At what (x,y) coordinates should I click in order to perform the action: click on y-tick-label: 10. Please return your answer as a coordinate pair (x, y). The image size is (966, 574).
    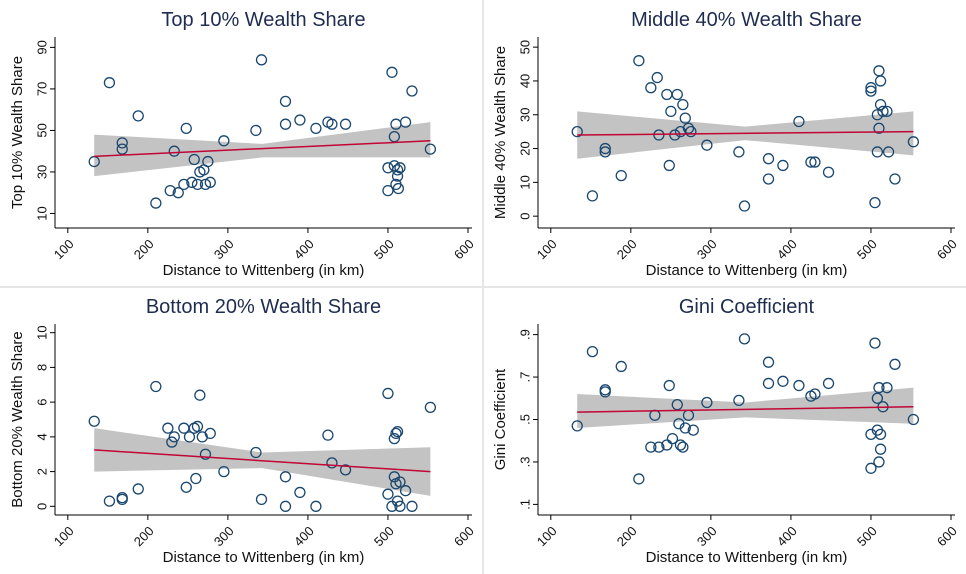
    Looking at the image, I should click on (524, 182).